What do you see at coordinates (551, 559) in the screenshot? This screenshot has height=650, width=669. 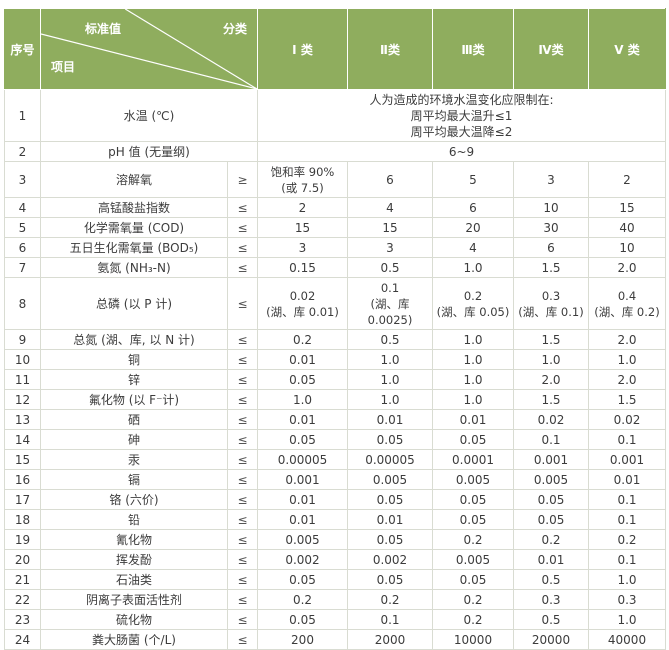 I see `class-4-value: 0.01` at bounding box center [551, 559].